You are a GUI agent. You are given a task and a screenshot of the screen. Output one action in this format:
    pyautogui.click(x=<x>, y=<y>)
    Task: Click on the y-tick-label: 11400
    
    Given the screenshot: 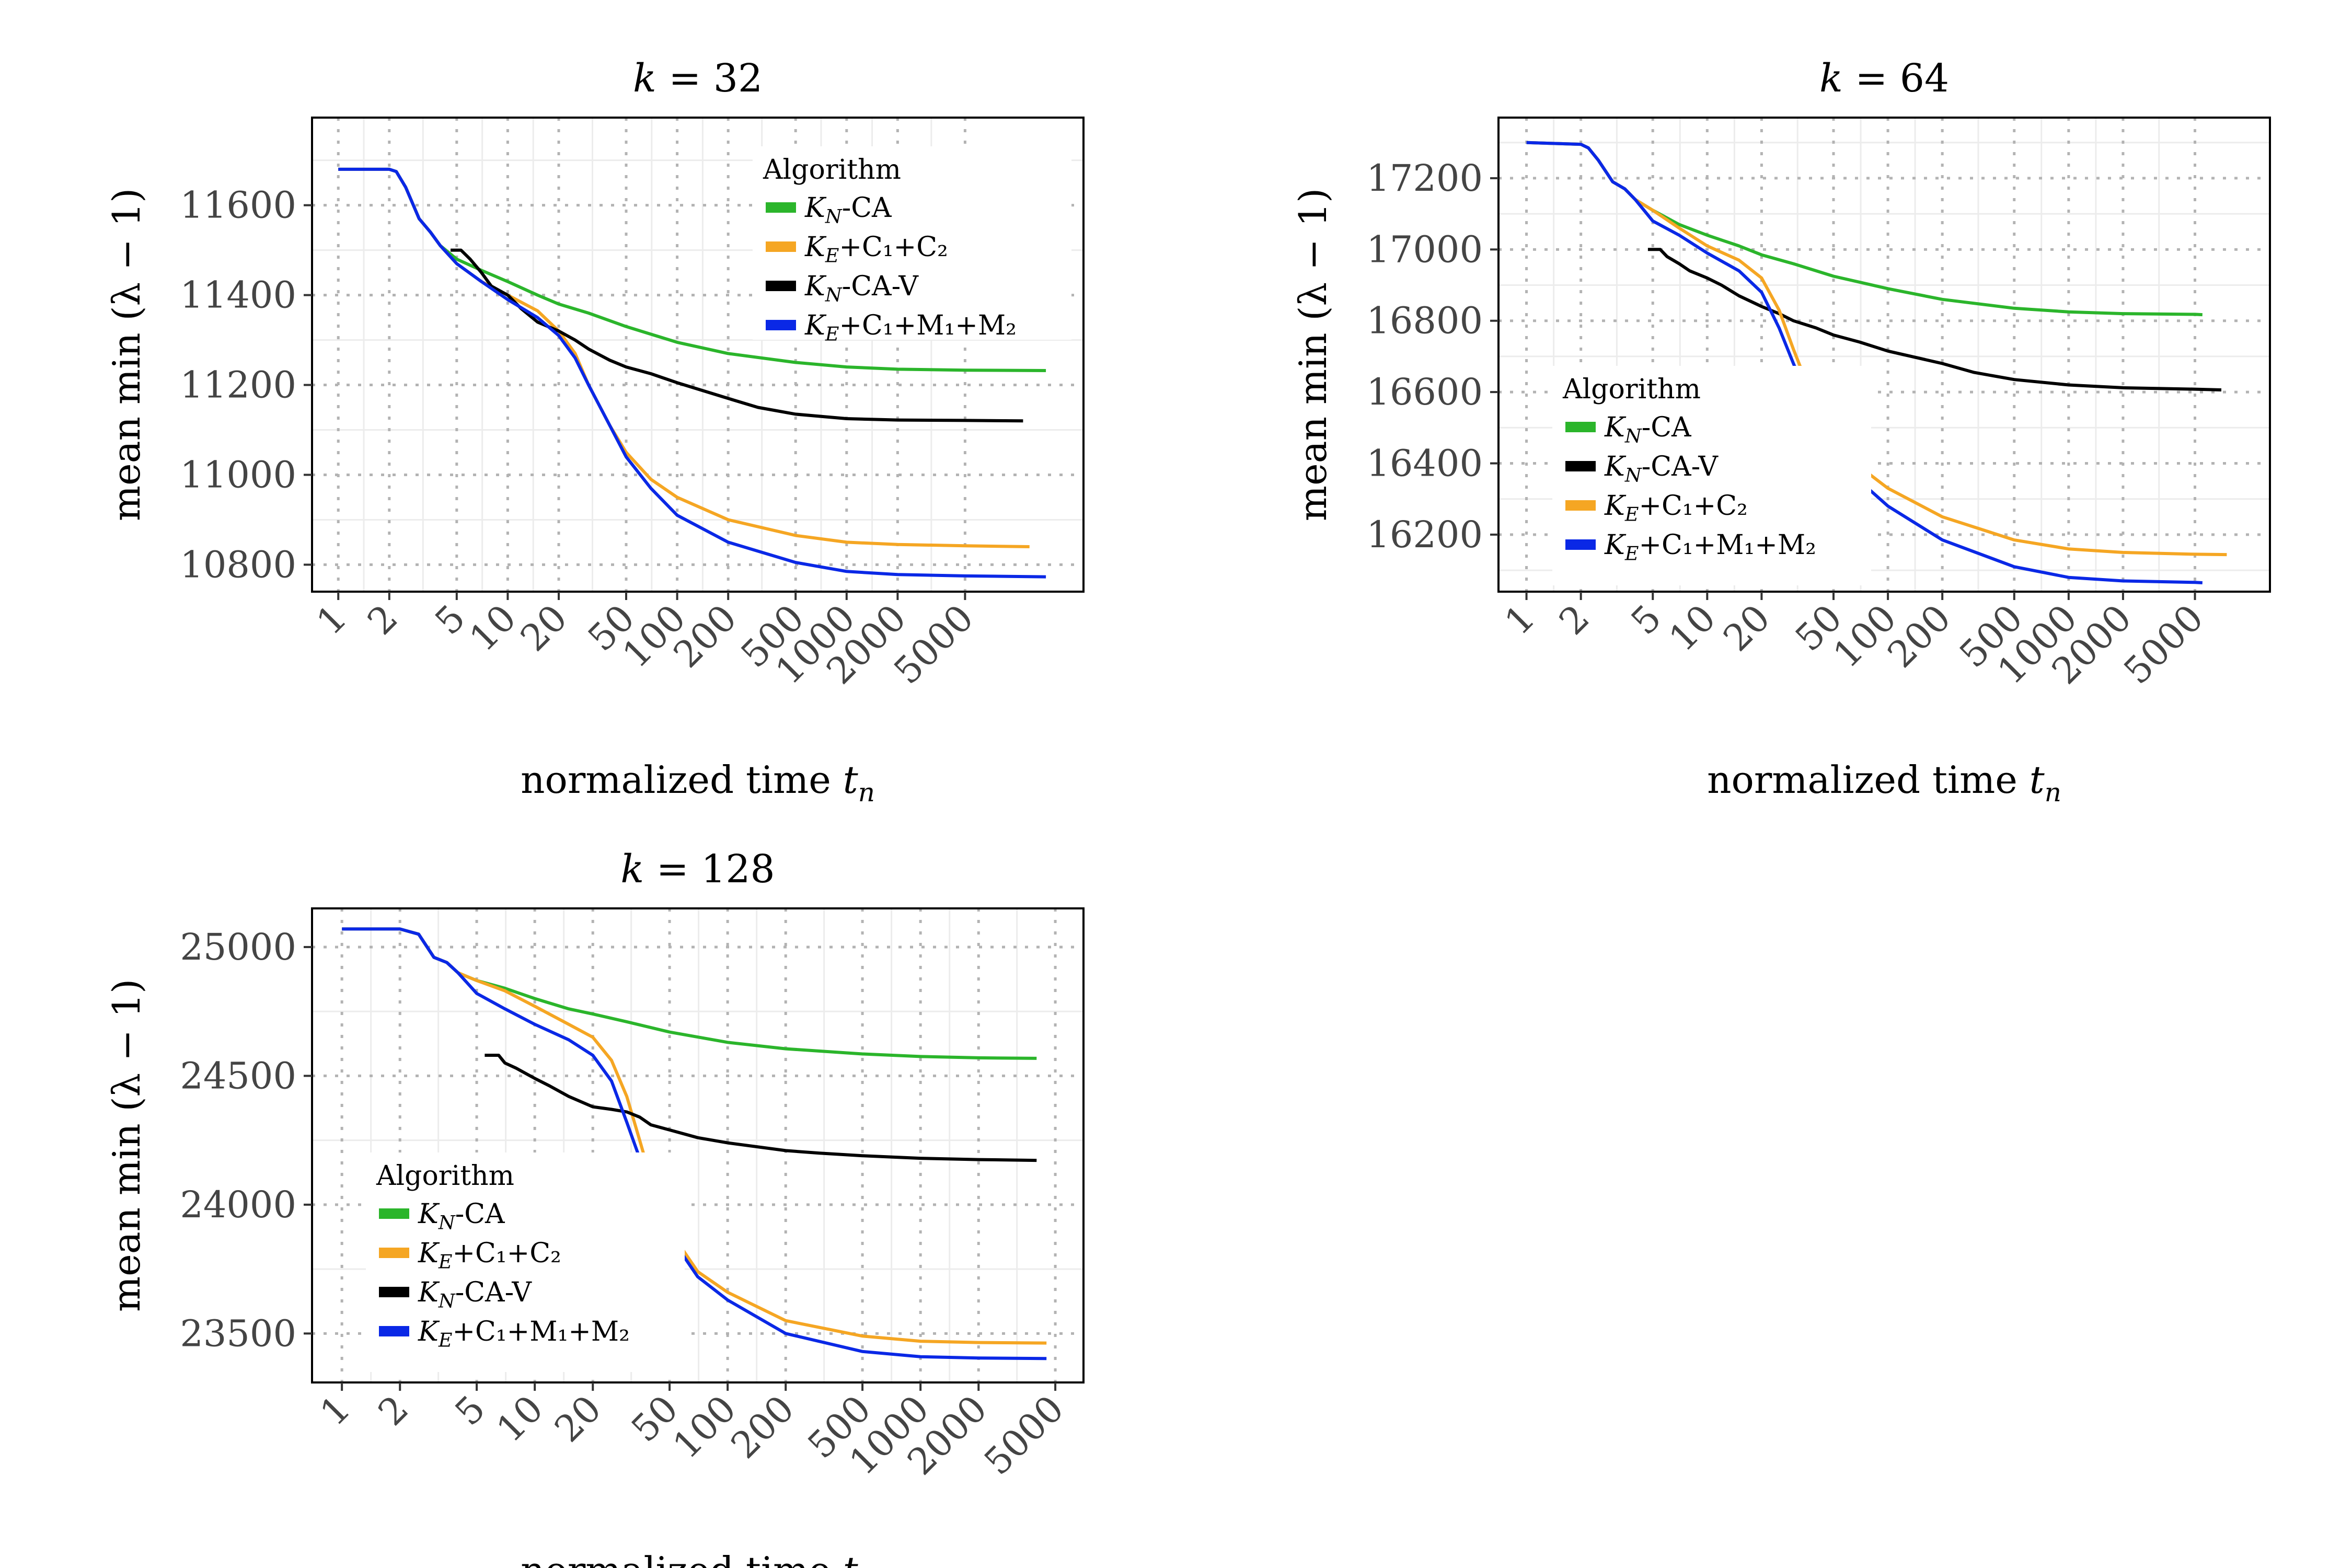 What is the action you would take?
    pyautogui.click(x=238, y=295)
    